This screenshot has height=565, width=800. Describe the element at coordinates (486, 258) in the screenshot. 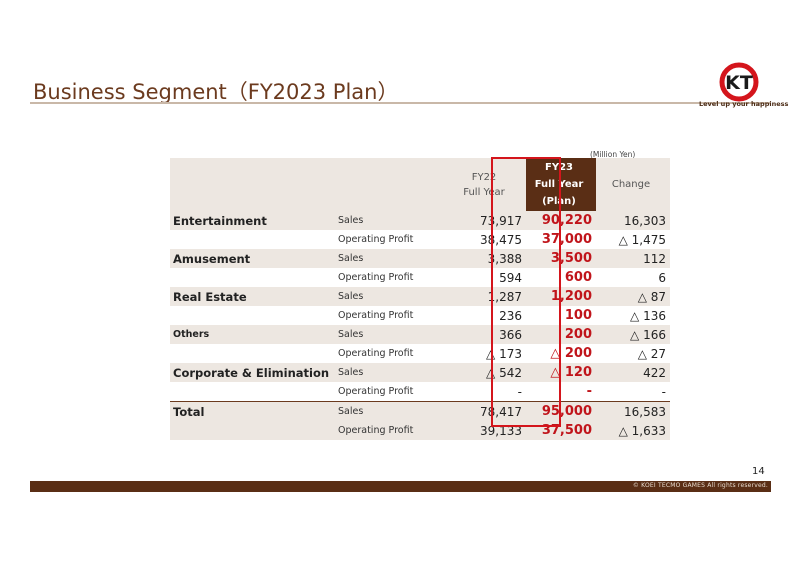

I see `fy22-value: 3,388` at that location.